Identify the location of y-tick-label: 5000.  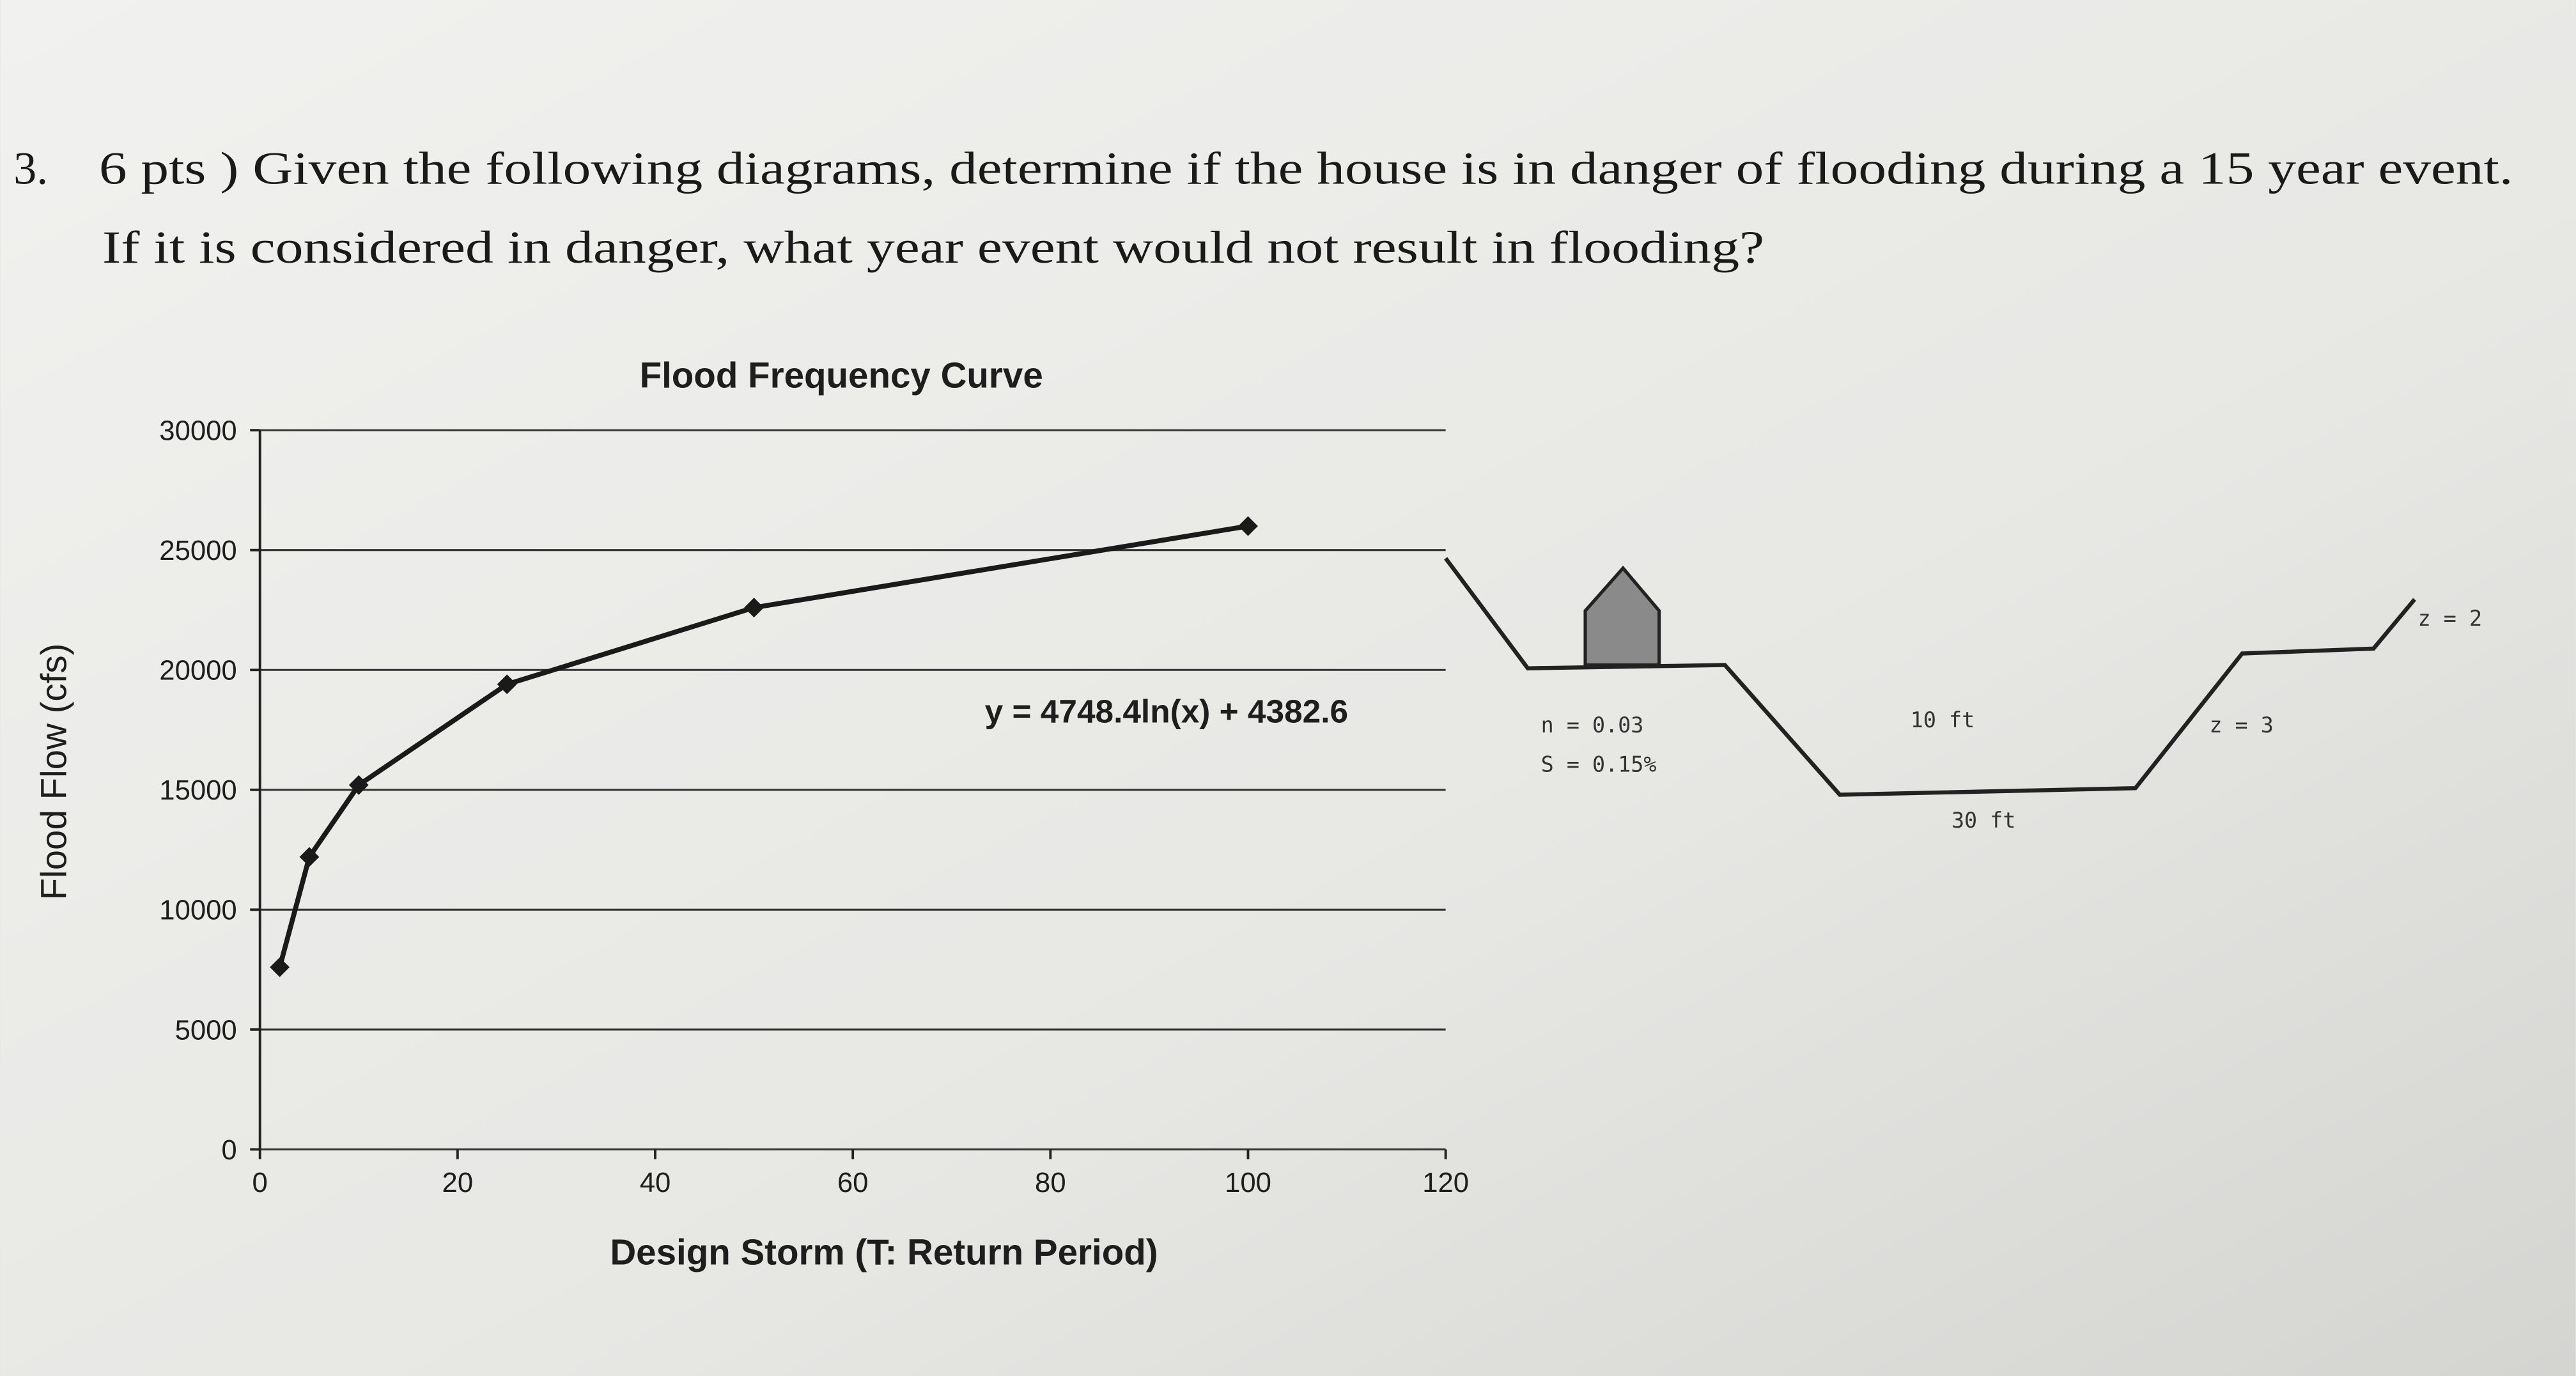
(206, 1030).